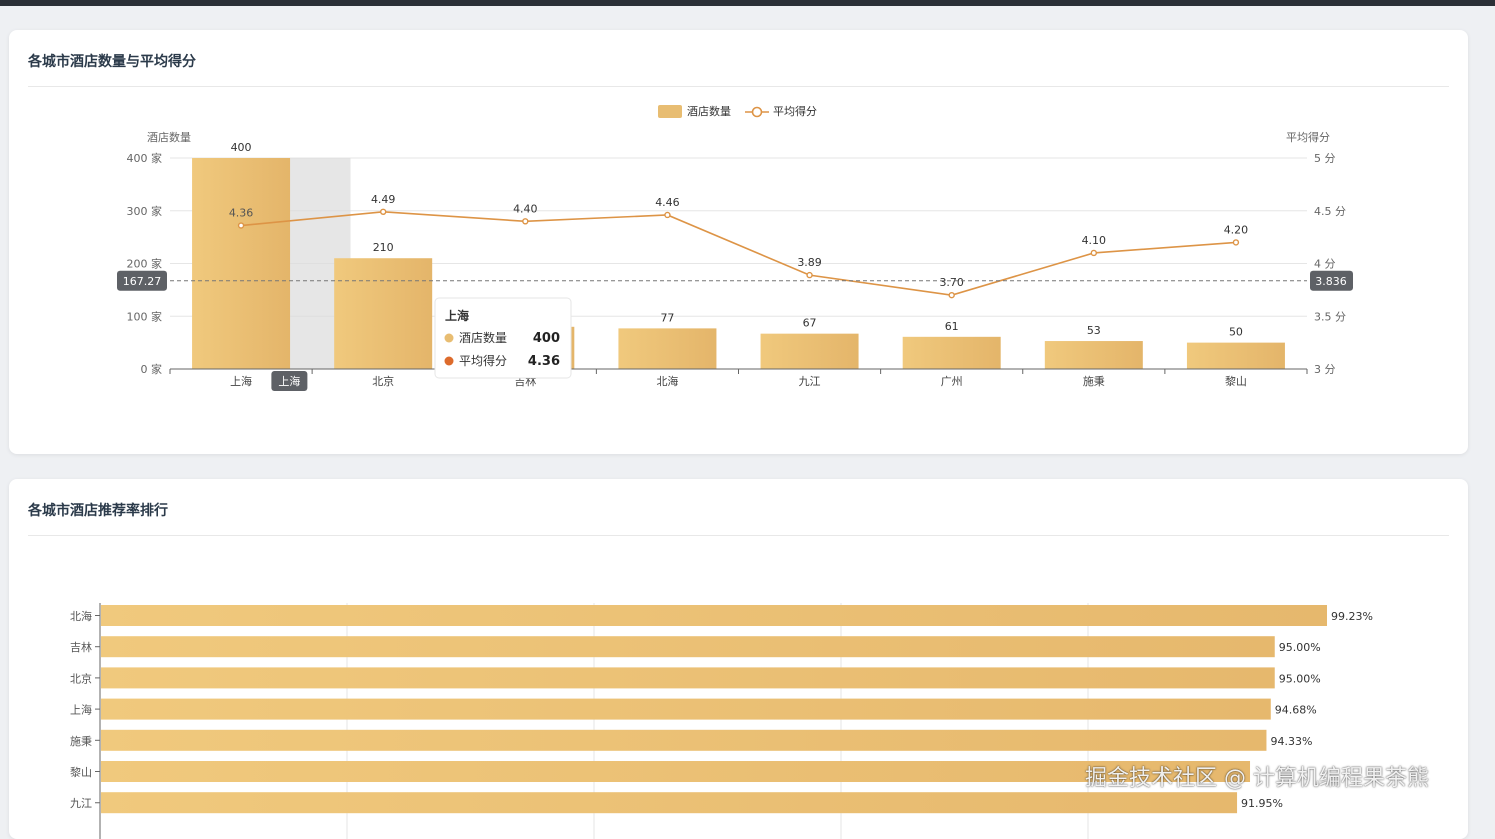 This screenshot has height=839, width=1495. I want to click on tooltip-box, so click(503, 338).